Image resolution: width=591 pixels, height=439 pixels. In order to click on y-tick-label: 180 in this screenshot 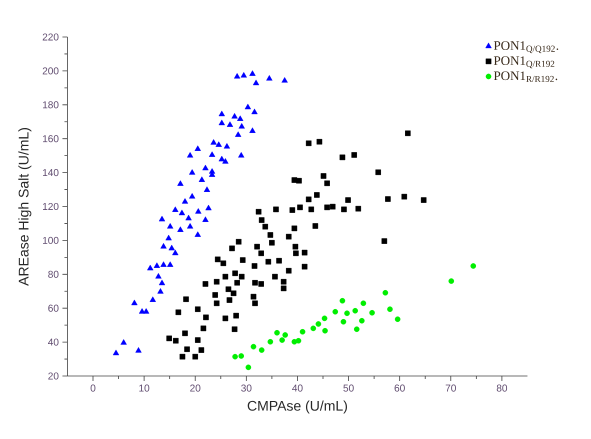, I will do `click(50, 104)`.